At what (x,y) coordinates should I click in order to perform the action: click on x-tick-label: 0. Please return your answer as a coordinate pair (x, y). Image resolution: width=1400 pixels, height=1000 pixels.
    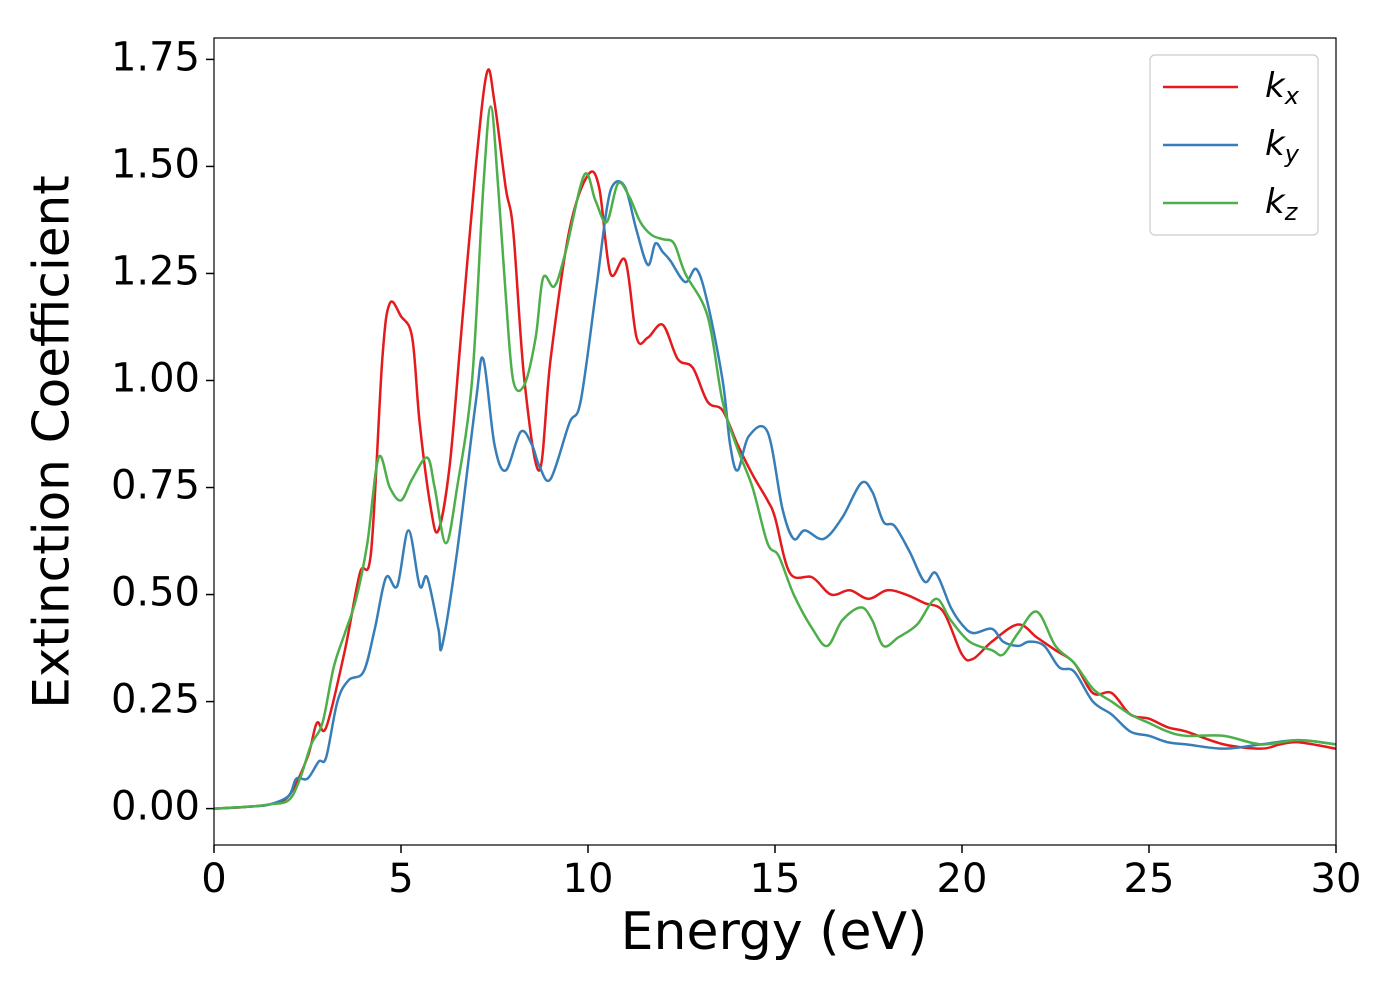
    Looking at the image, I should click on (213, 879).